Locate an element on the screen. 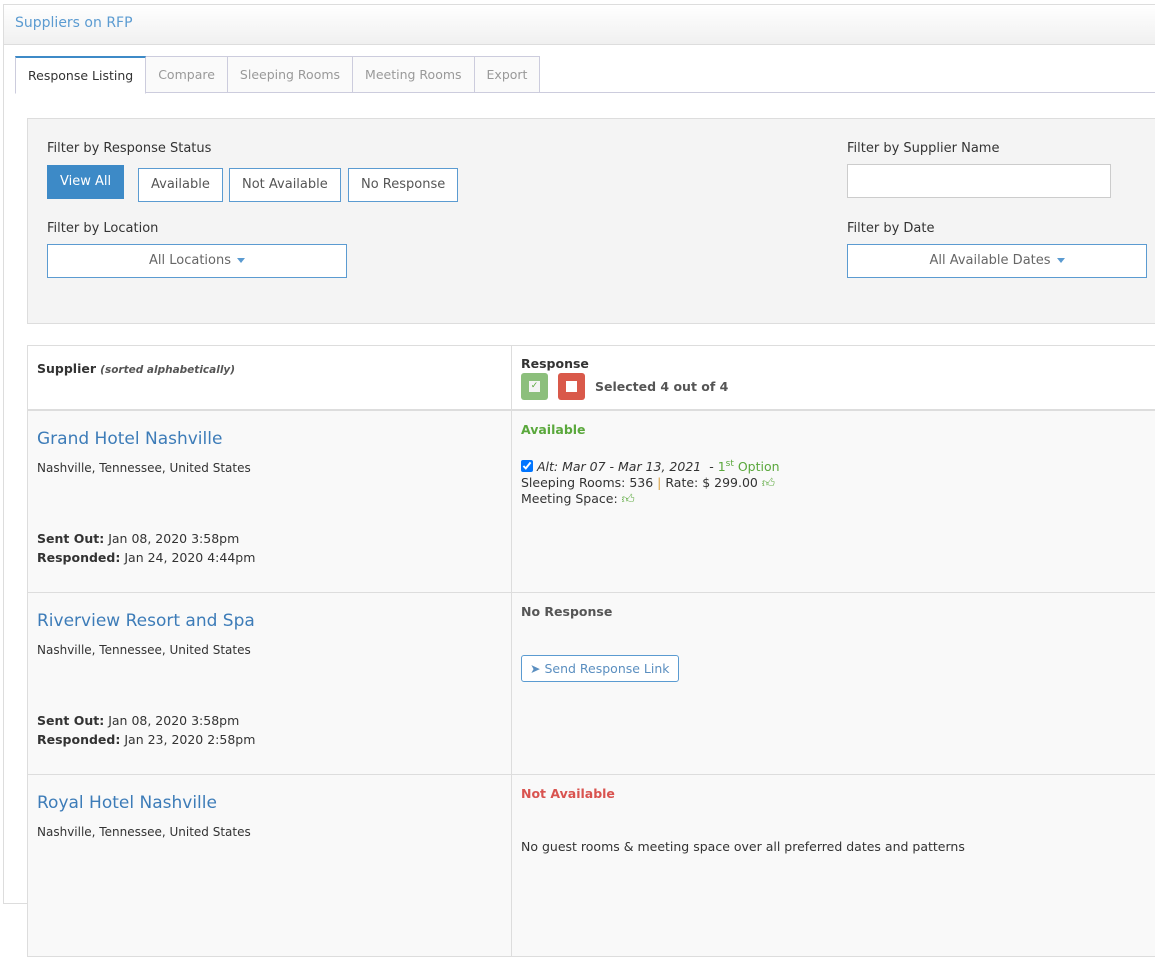 The height and width of the screenshot is (957, 1155). date-value: All Available Dates is located at coordinates (990, 260).